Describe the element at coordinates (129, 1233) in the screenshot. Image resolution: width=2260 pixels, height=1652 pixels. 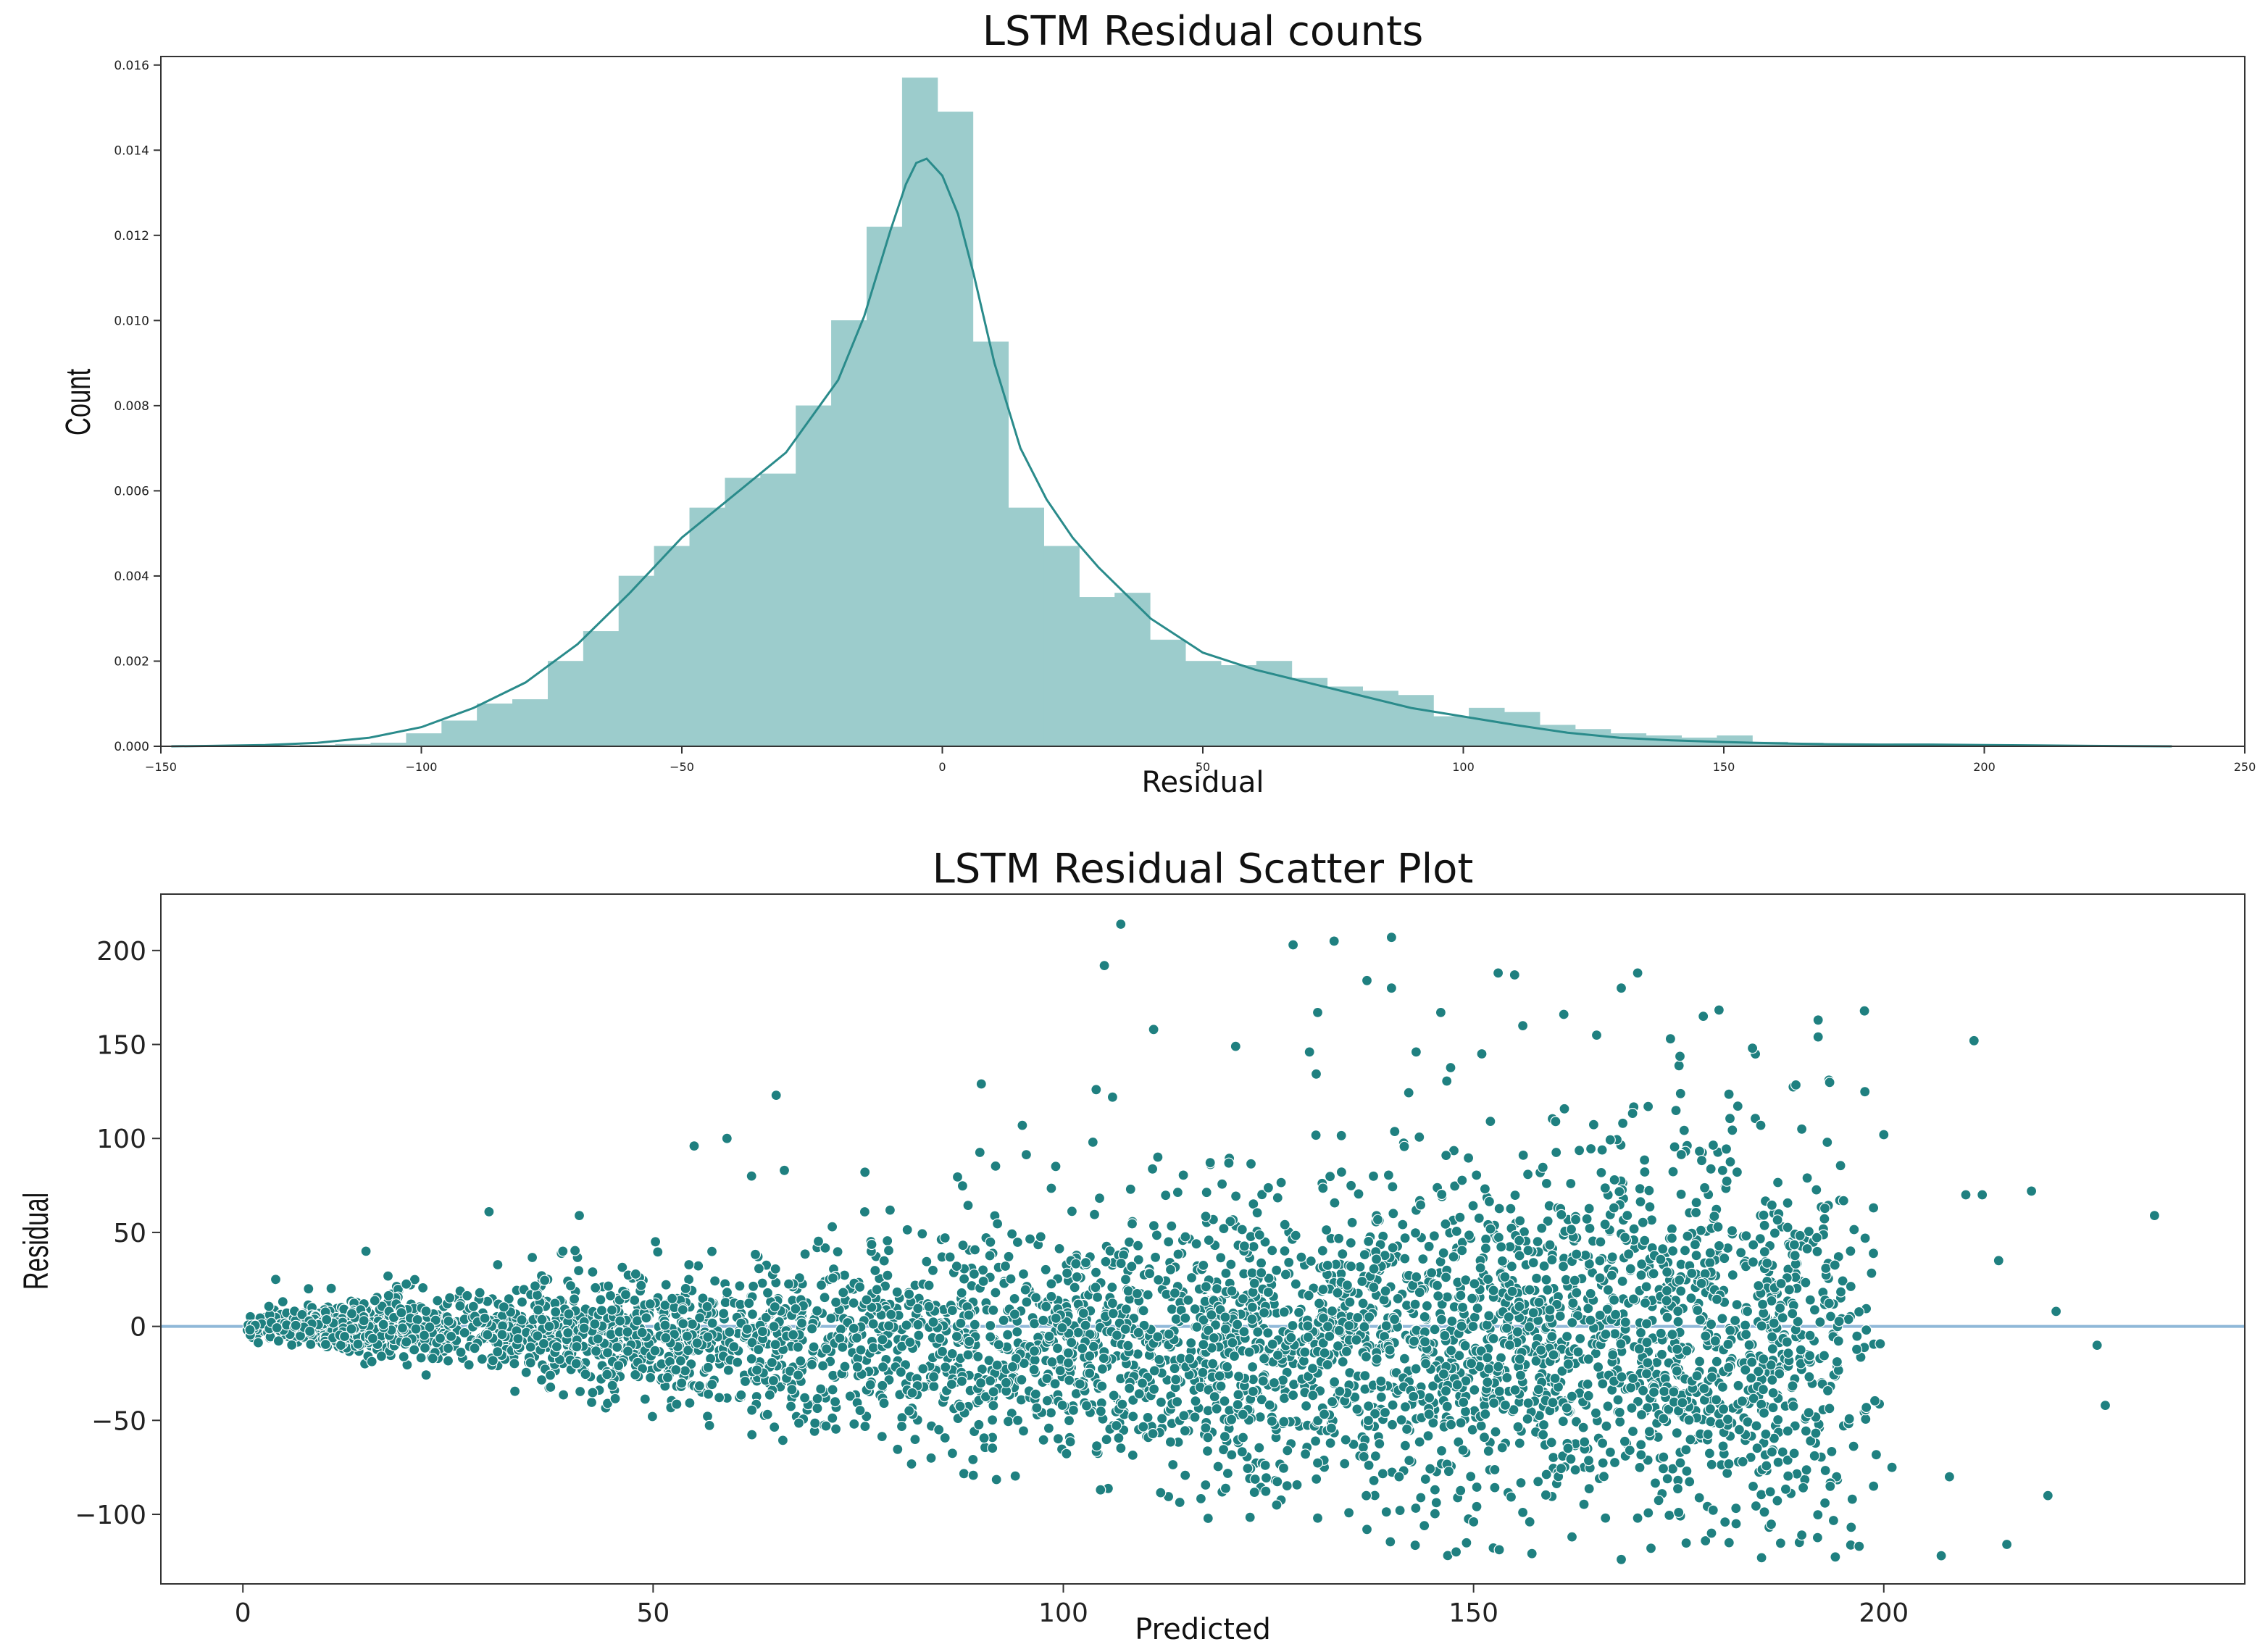
I see `y-tick-label: 50` at that location.